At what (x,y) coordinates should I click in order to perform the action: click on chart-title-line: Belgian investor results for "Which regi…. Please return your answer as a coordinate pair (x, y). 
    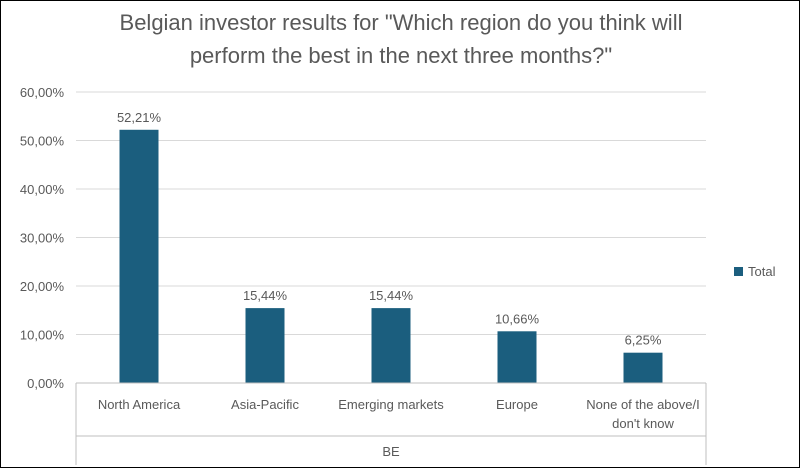
    Looking at the image, I should click on (401, 22).